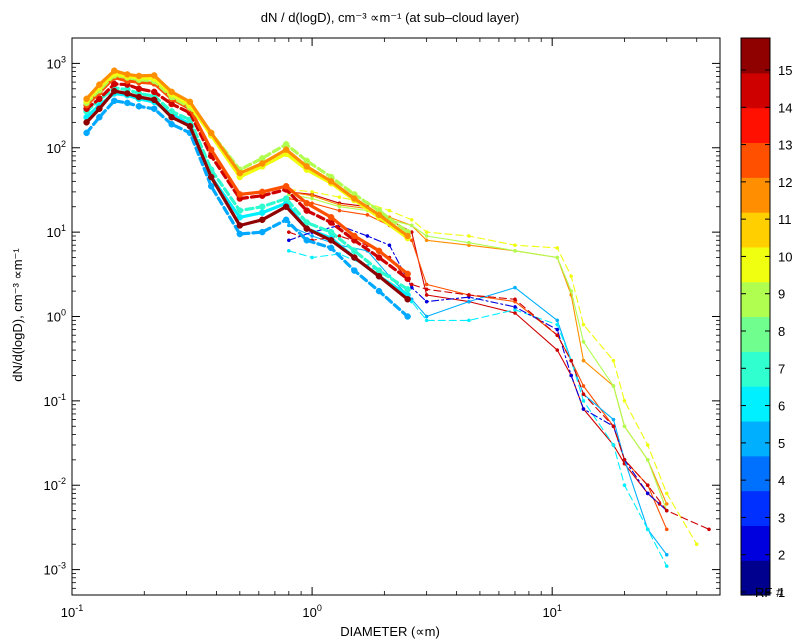  Describe the element at coordinates (781, 443) in the screenshot. I see `colorbar-tick-label: 5` at that location.